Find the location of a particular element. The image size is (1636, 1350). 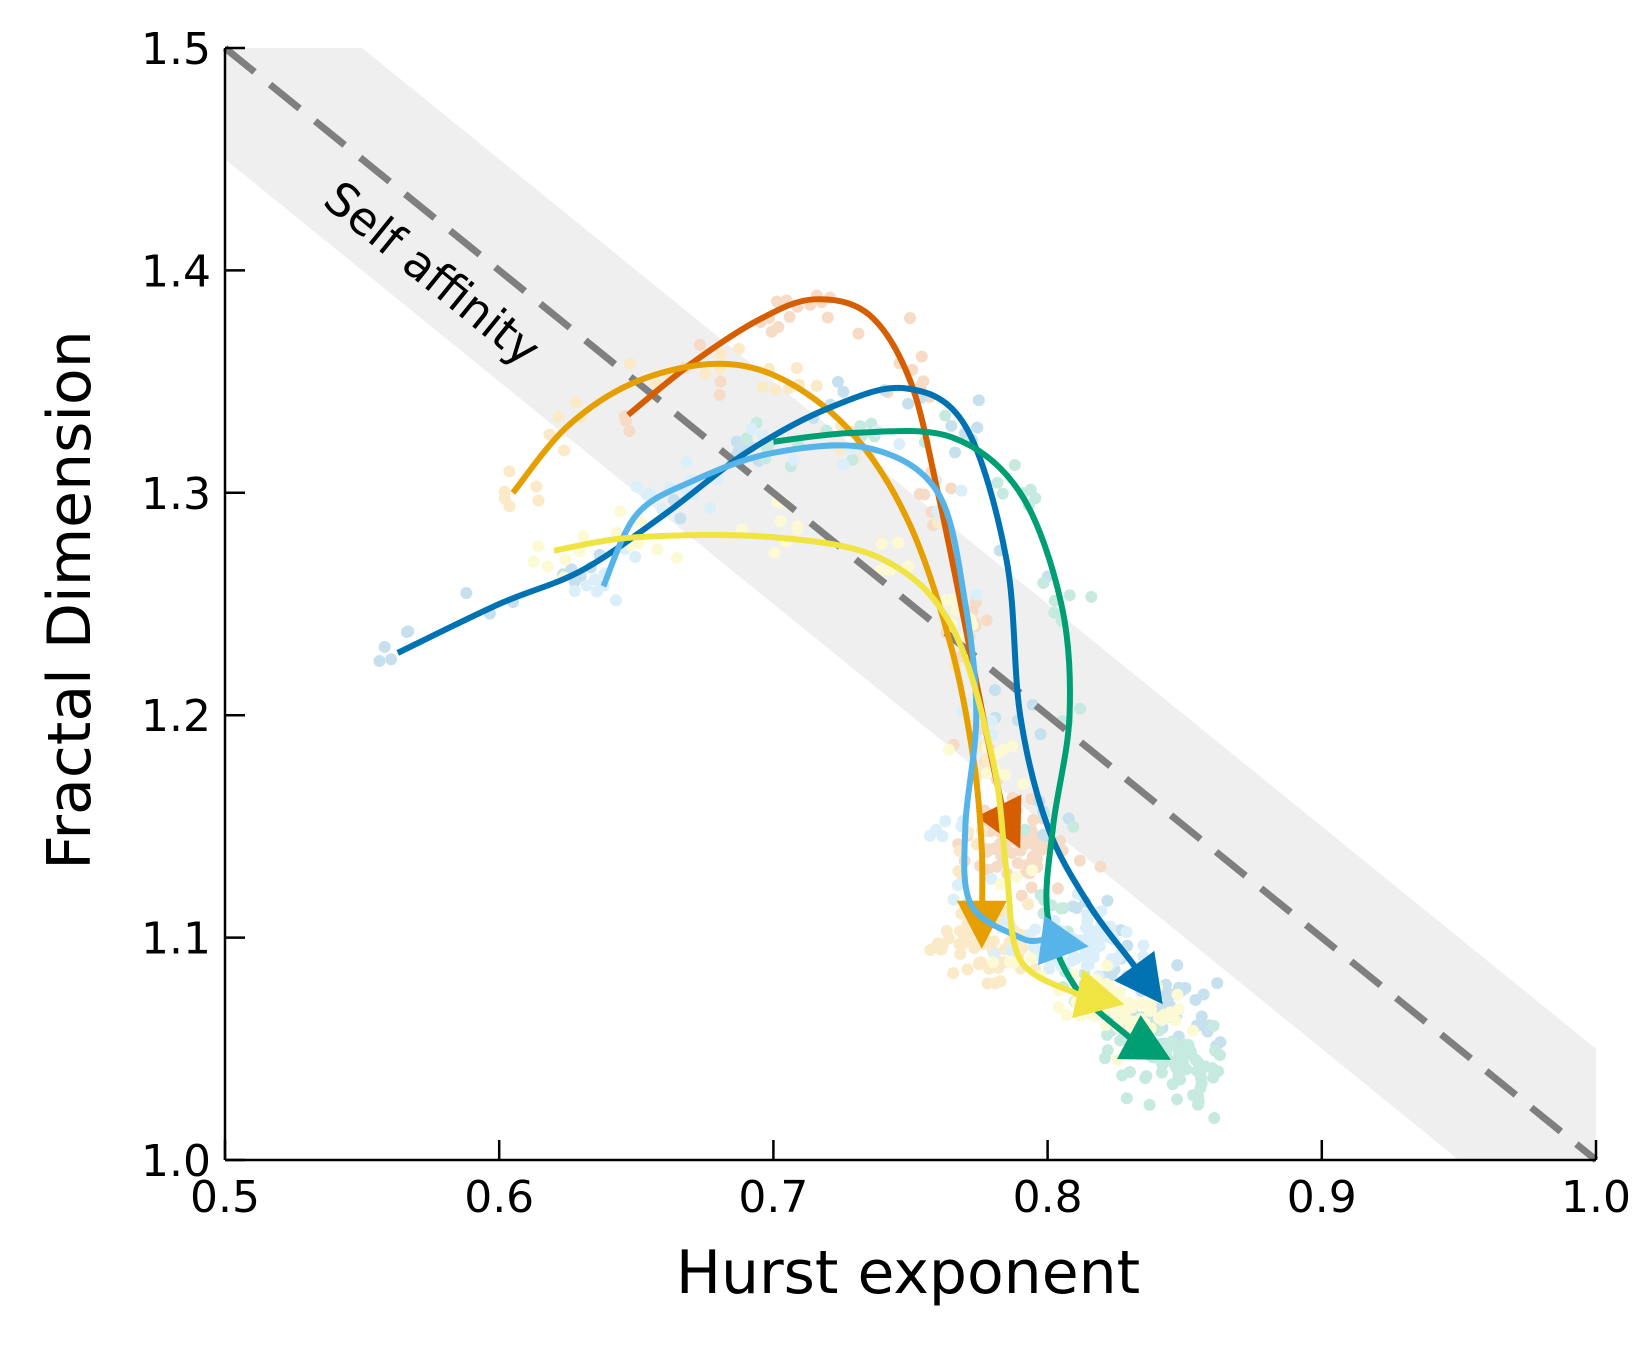

y-axis-label: Fractal Dimension is located at coordinates (70, 600).